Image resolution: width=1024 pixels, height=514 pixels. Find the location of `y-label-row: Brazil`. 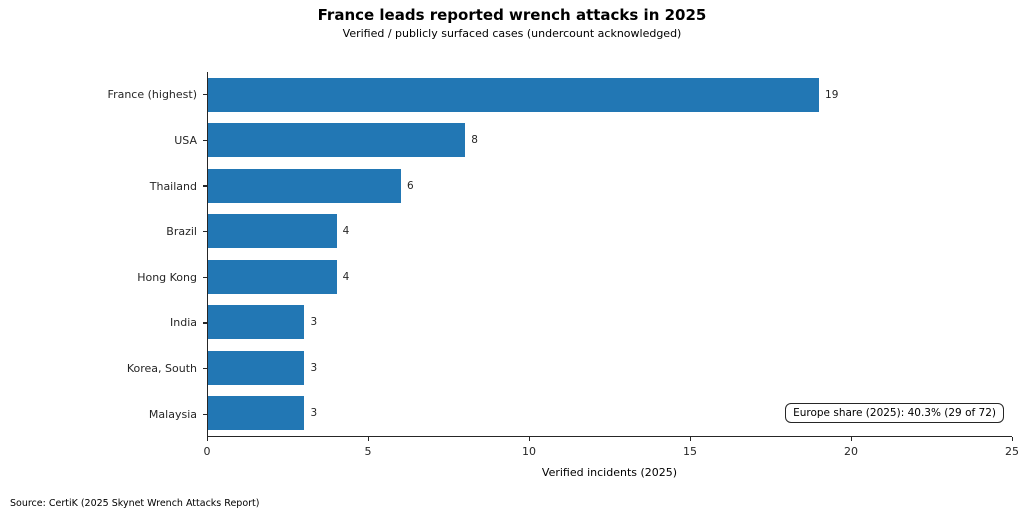

y-label-row: Brazil is located at coordinates (103, 232).